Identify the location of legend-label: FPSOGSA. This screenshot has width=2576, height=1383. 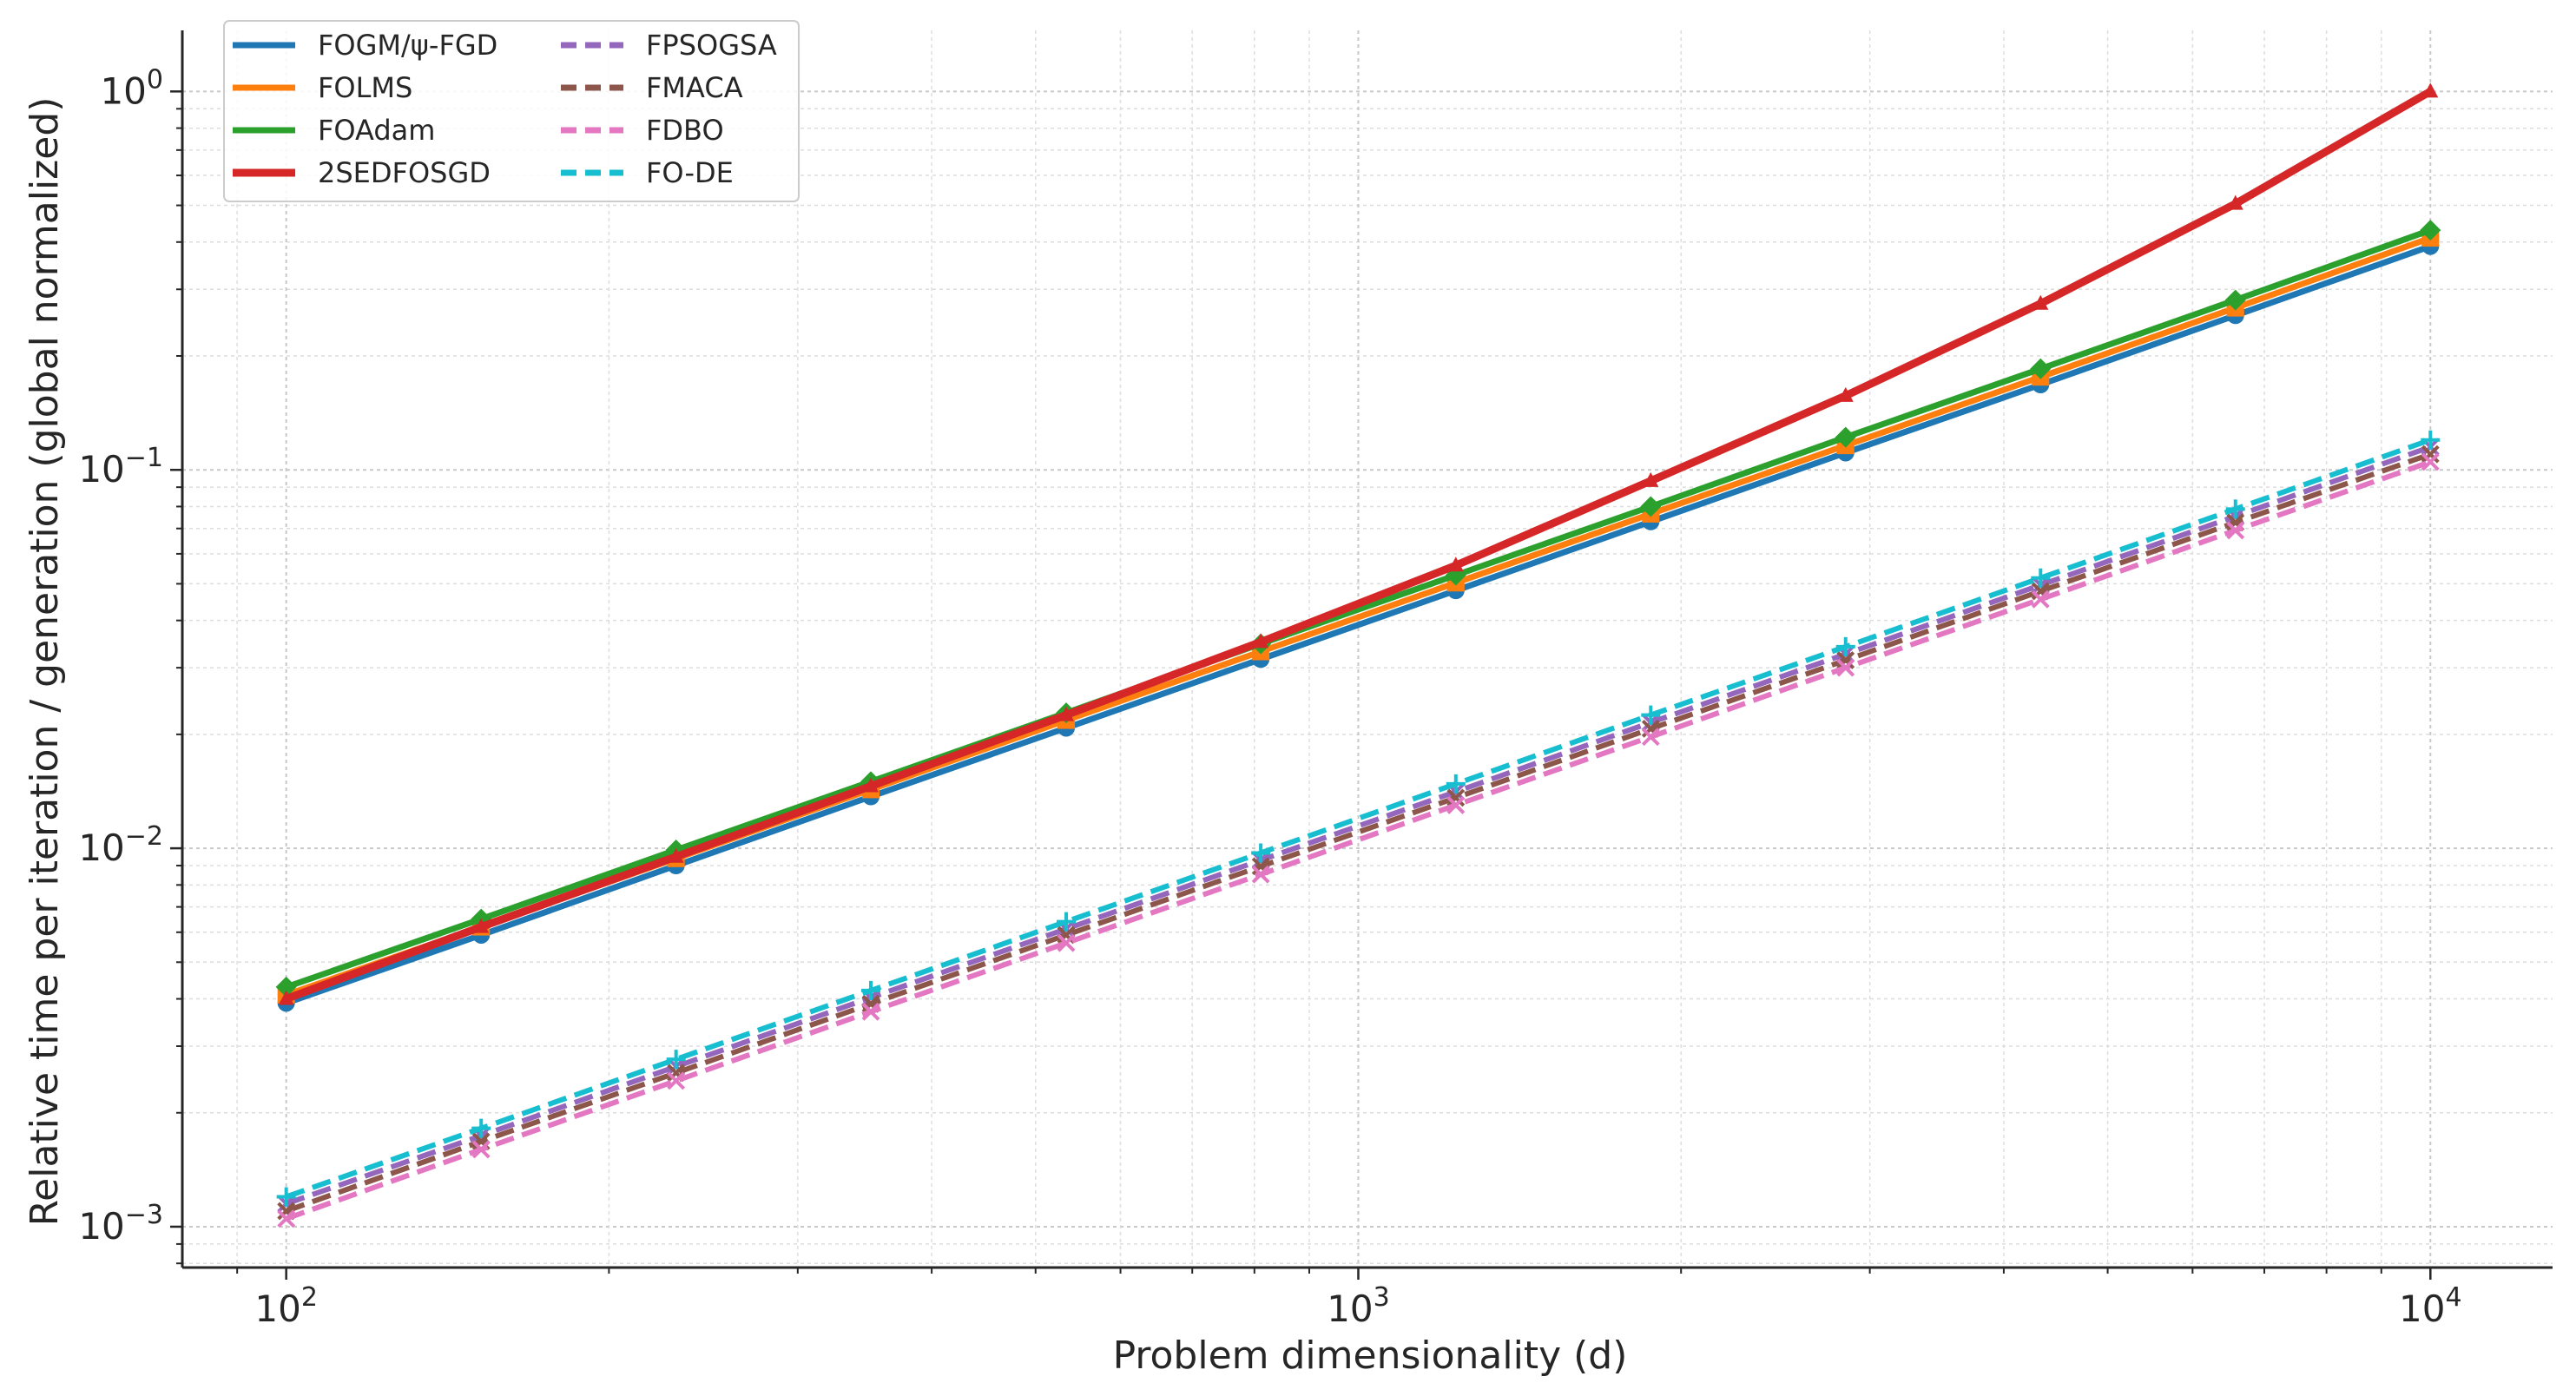
(711, 45).